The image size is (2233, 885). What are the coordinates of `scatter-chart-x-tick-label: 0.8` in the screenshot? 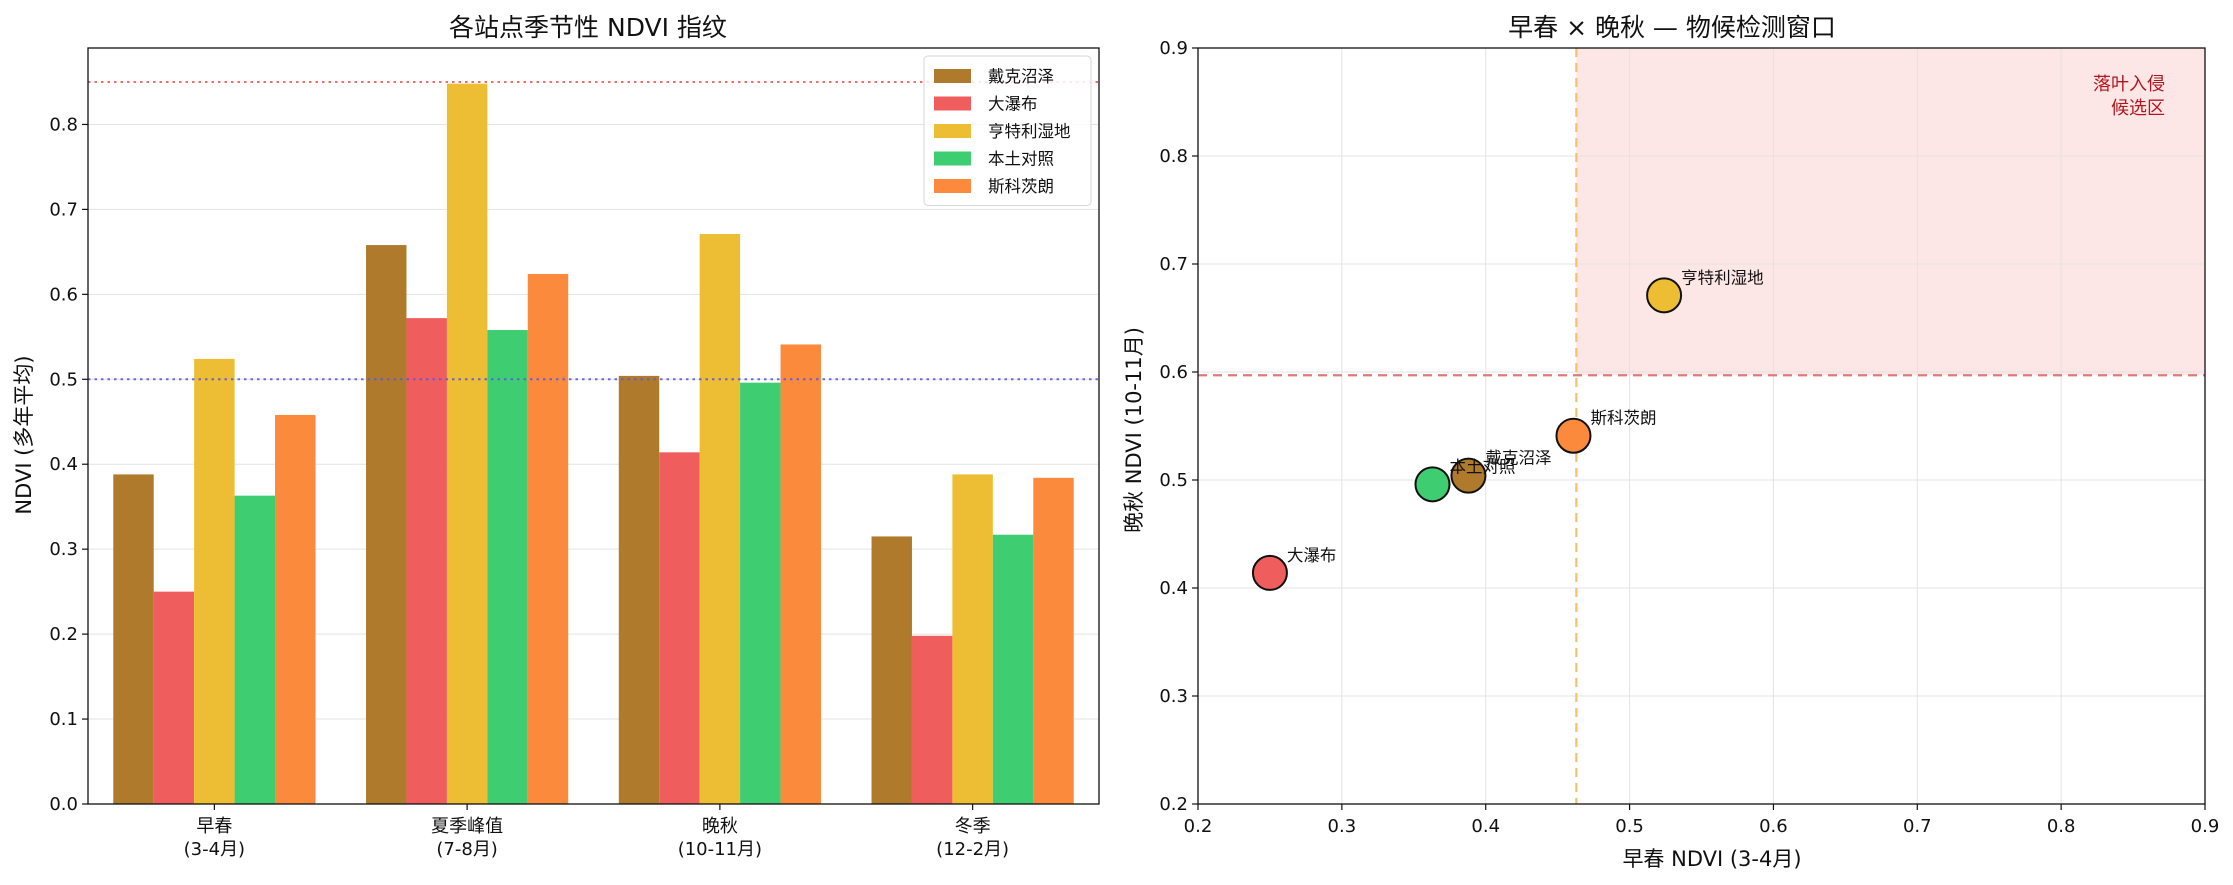 It's located at (2061, 826).